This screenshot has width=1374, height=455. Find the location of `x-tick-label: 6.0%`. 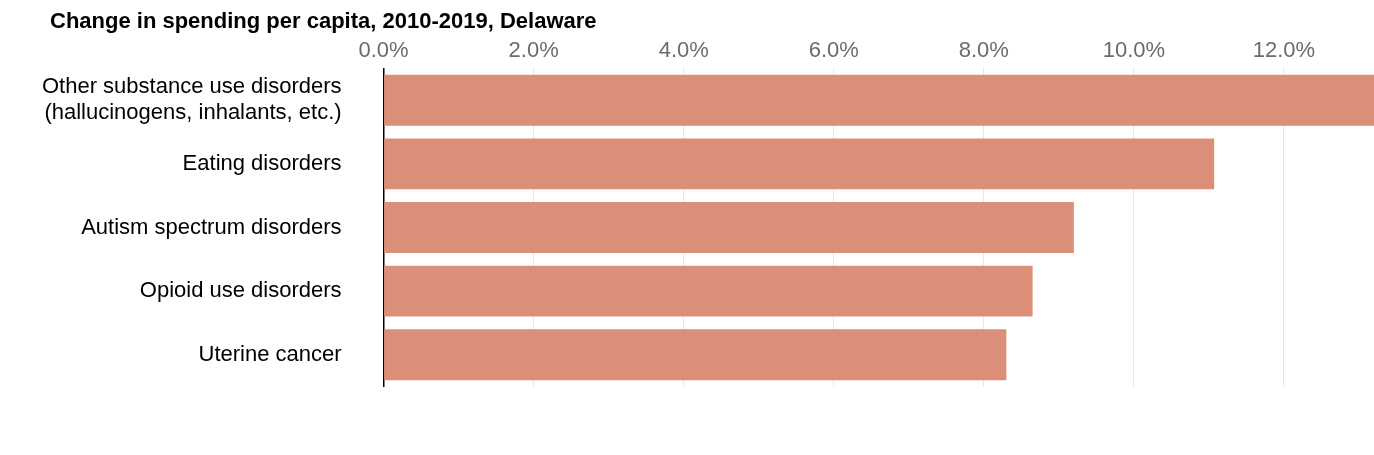

x-tick-label: 6.0% is located at coordinates (833, 50).